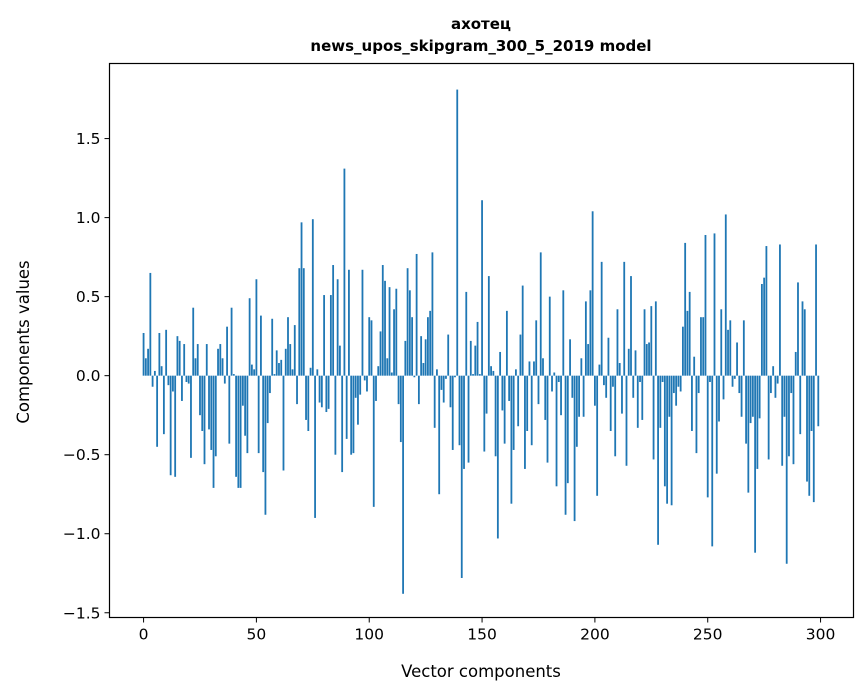 This screenshot has width=867, height=700. What do you see at coordinates (88, 139) in the screenshot?
I see `y-tick-label: 1.5` at bounding box center [88, 139].